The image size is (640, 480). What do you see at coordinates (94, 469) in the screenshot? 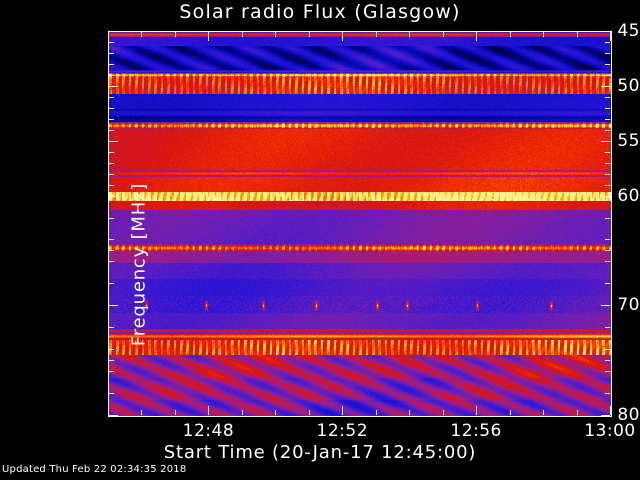
I see `updated-timestamp: Updated Thu Feb 22 02:34:35 2018` at bounding box center [94, 469].